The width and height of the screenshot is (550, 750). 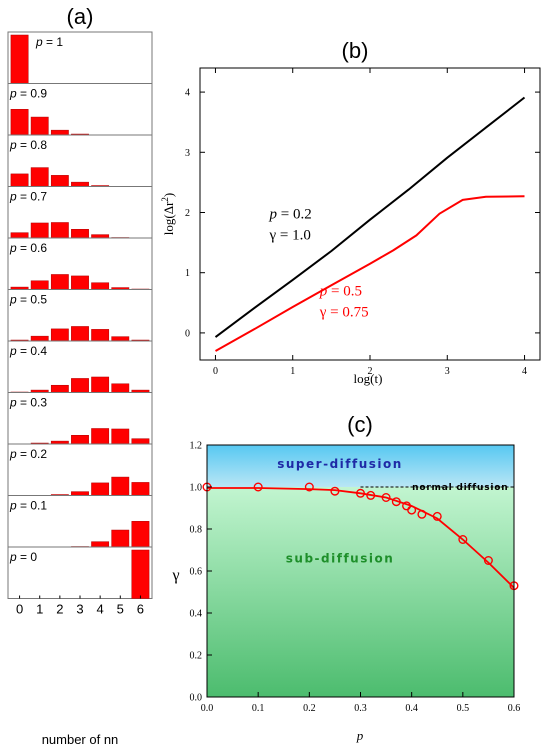 I want to click on histogram-x-tick-label: 1, so click(x=39, y=609).